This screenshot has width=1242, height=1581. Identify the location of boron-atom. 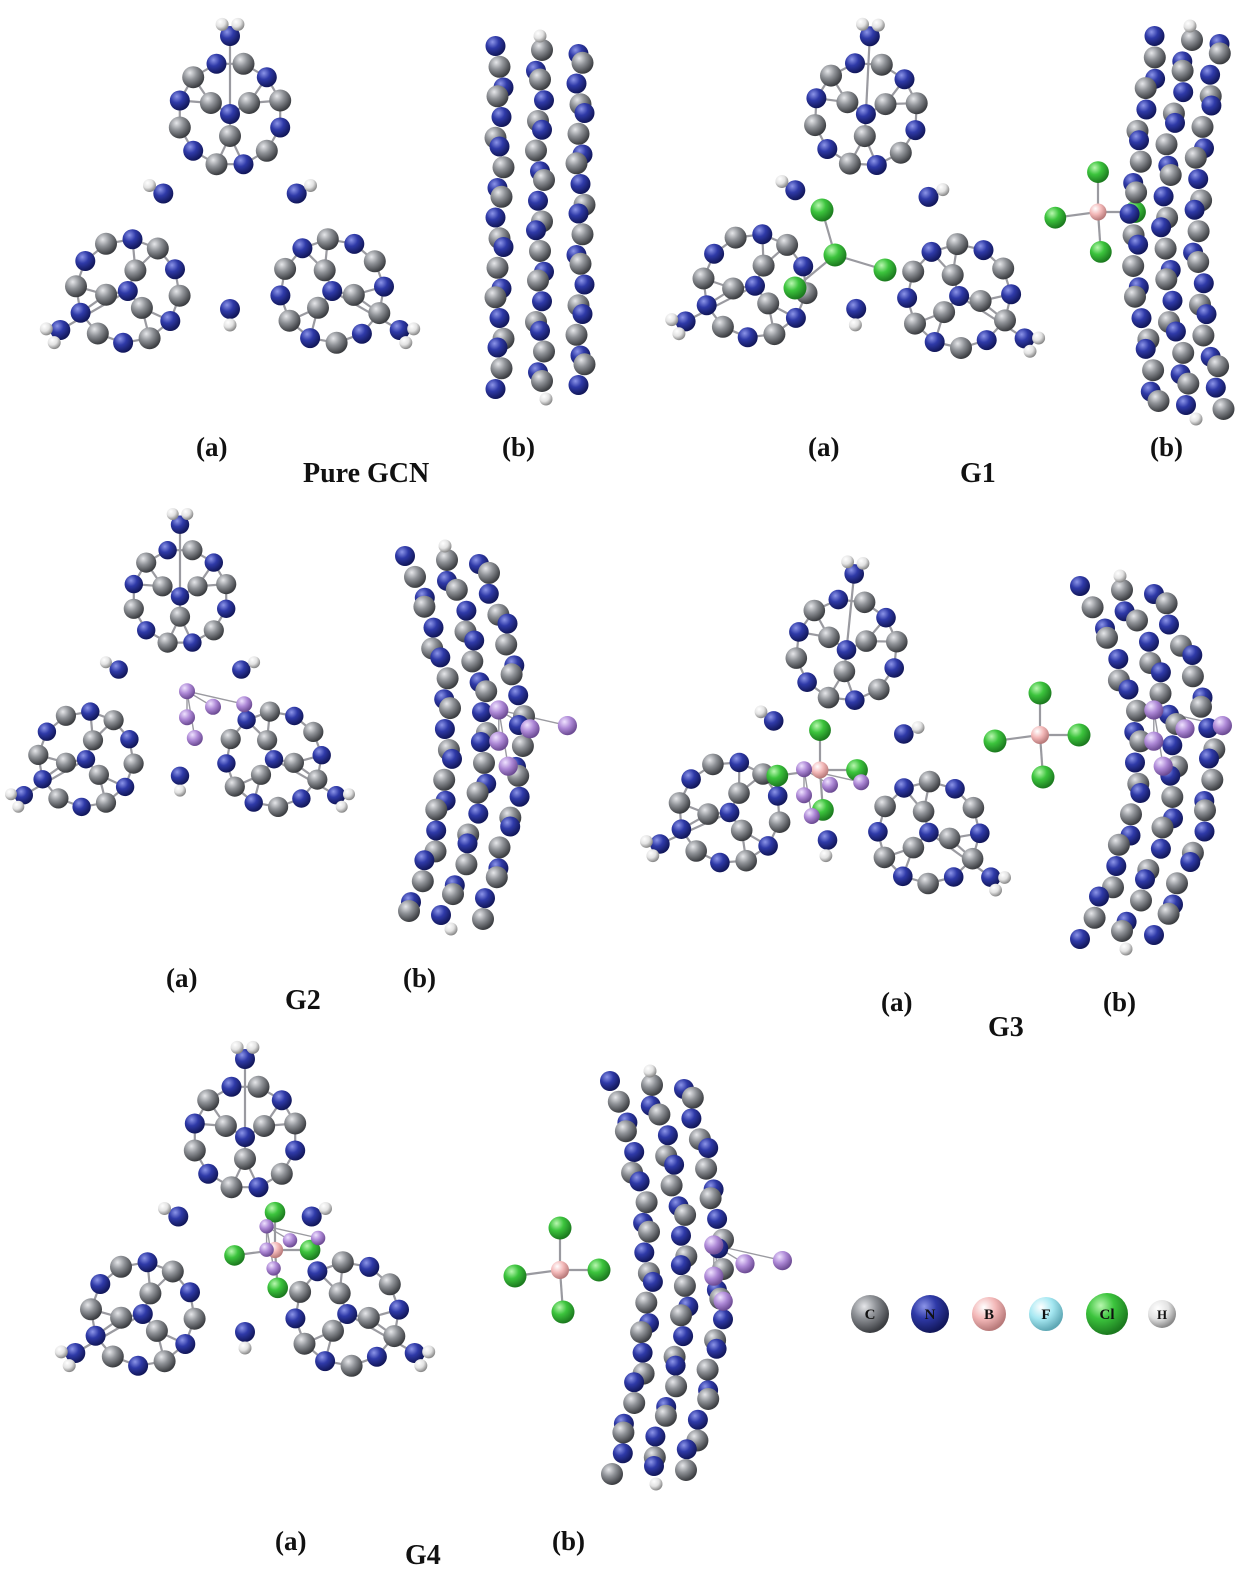
(1040, 735).